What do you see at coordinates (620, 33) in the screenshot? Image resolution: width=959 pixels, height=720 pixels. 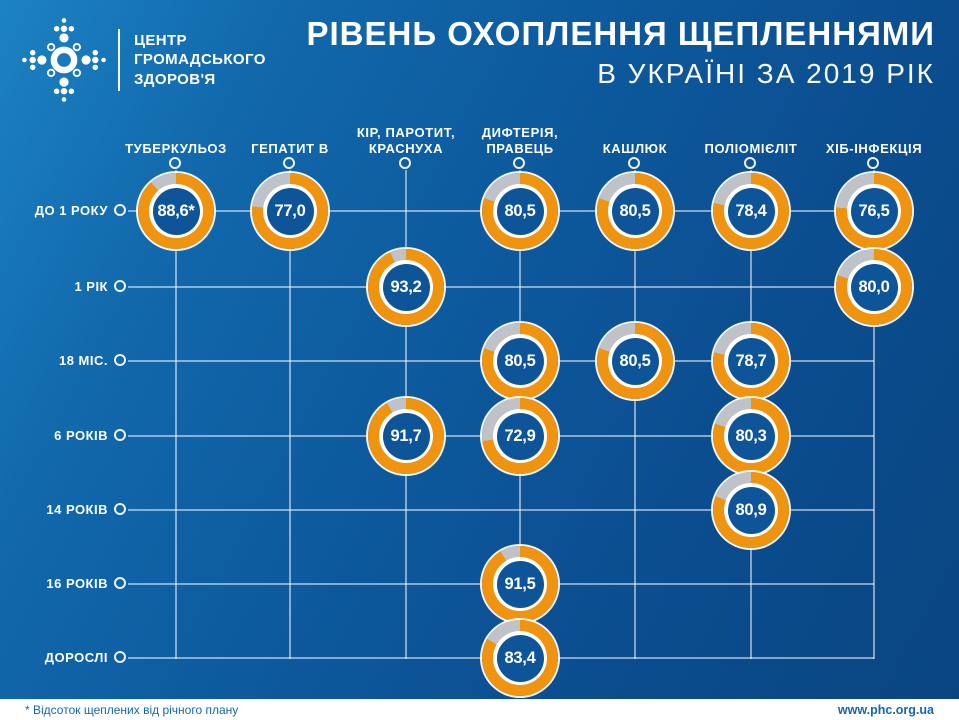 I see `title-line-1: РІВЕНЬ ОХОПЛЕННЯ ЩЕПЛЕННЯМИ` at bounding box center [620, 33].